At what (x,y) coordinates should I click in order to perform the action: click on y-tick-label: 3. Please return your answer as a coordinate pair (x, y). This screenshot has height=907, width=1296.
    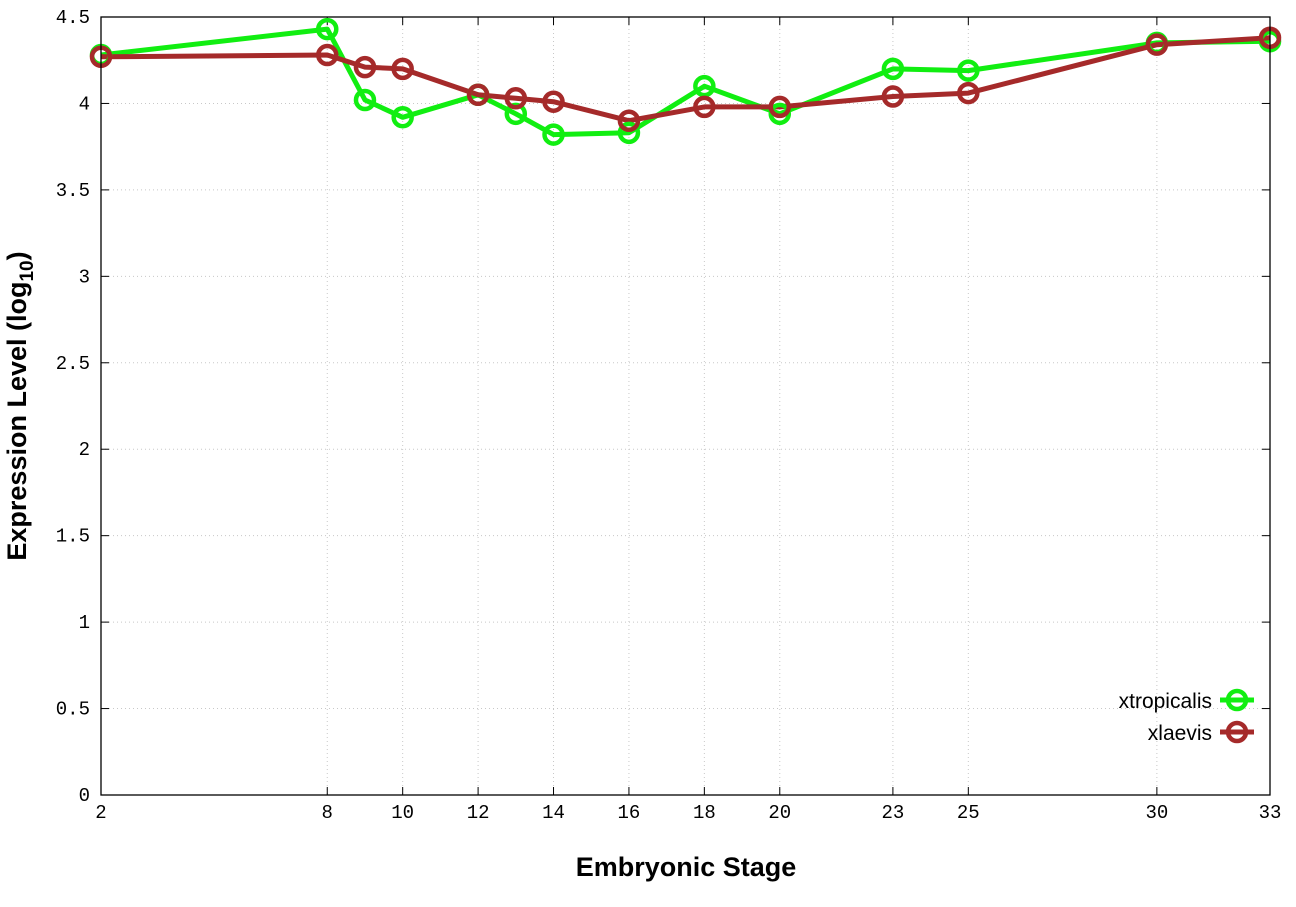
    Looking at the image, I should click on (84, 277).